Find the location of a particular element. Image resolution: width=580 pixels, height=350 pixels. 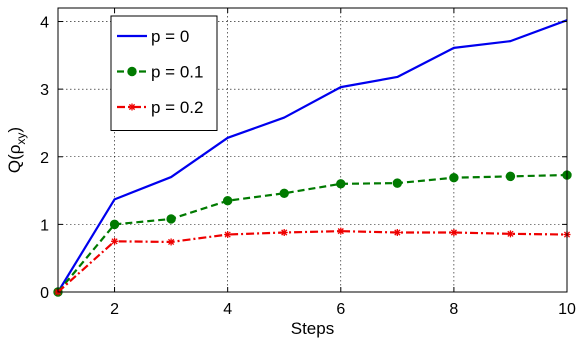

x-tick-label: 10 is located at coordinates (567, 309).